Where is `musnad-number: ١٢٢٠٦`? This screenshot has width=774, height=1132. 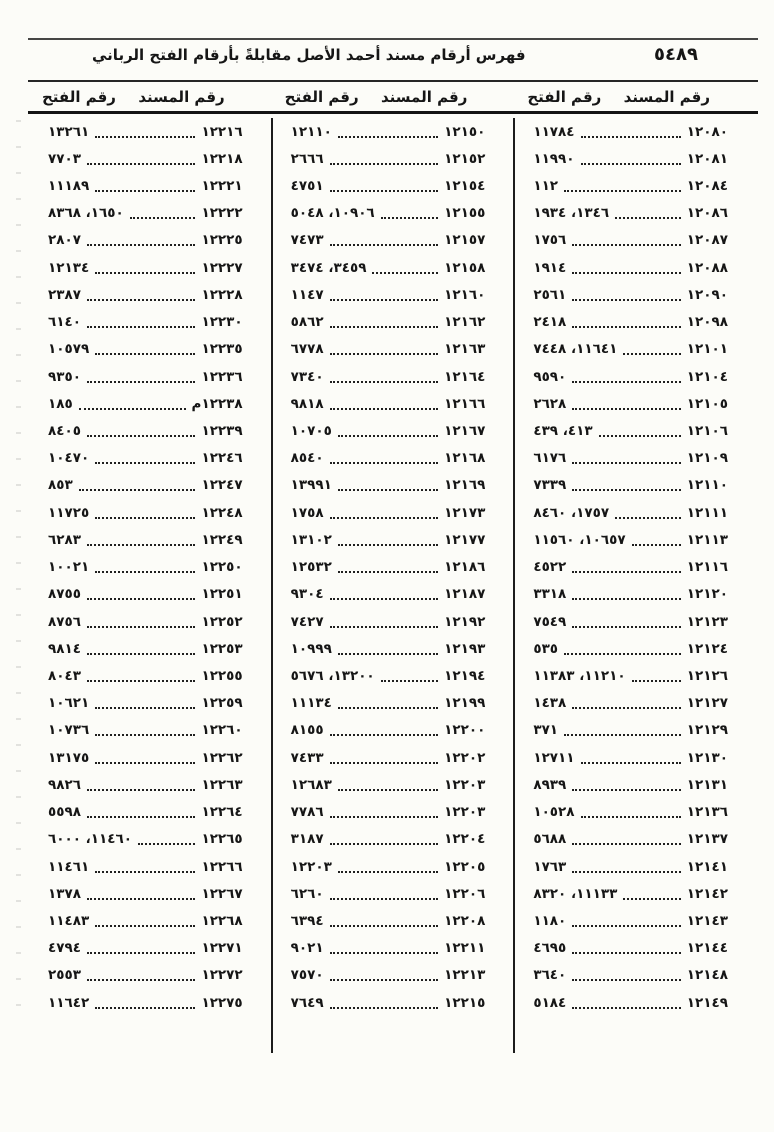 musnad-number: ١٢٢٠٦ is located at coordinates (465, 893).